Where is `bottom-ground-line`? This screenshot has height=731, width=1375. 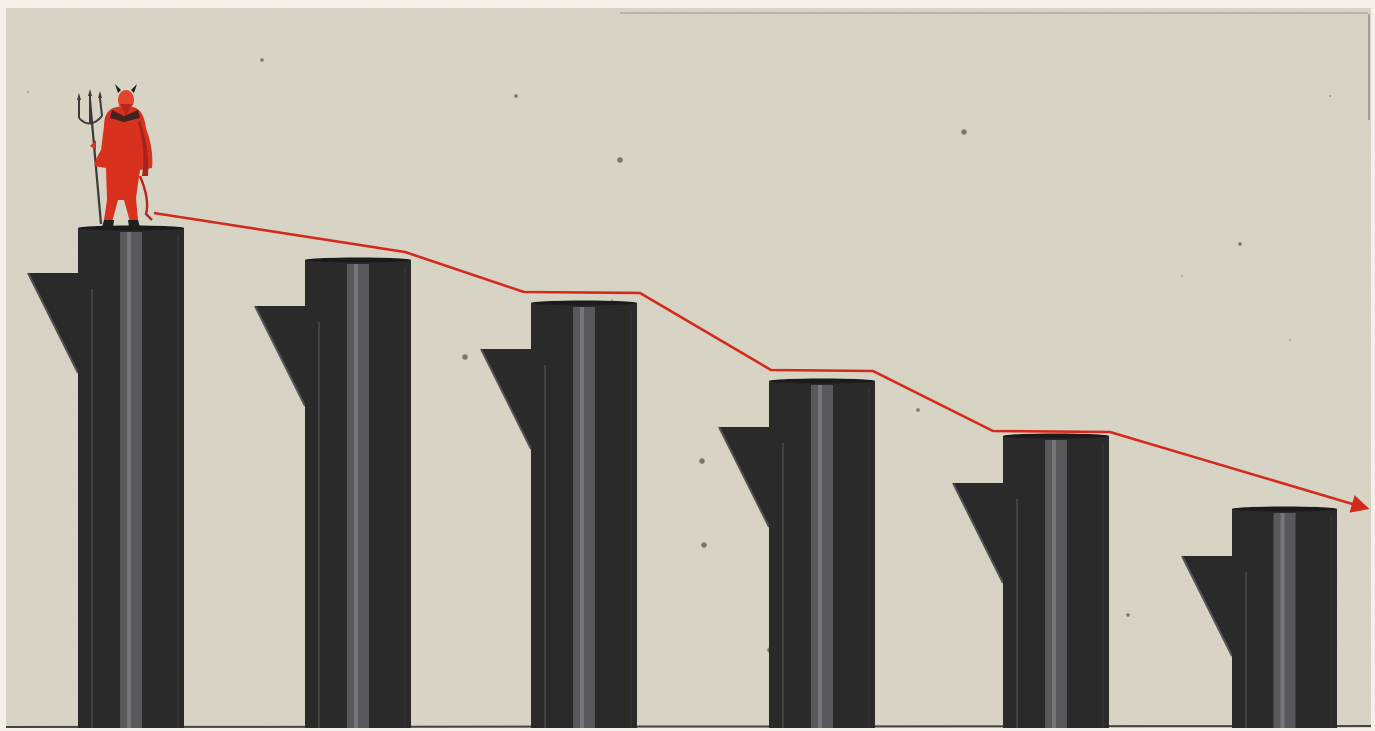 bottom-ground-line is located at coordinates (688, 726).